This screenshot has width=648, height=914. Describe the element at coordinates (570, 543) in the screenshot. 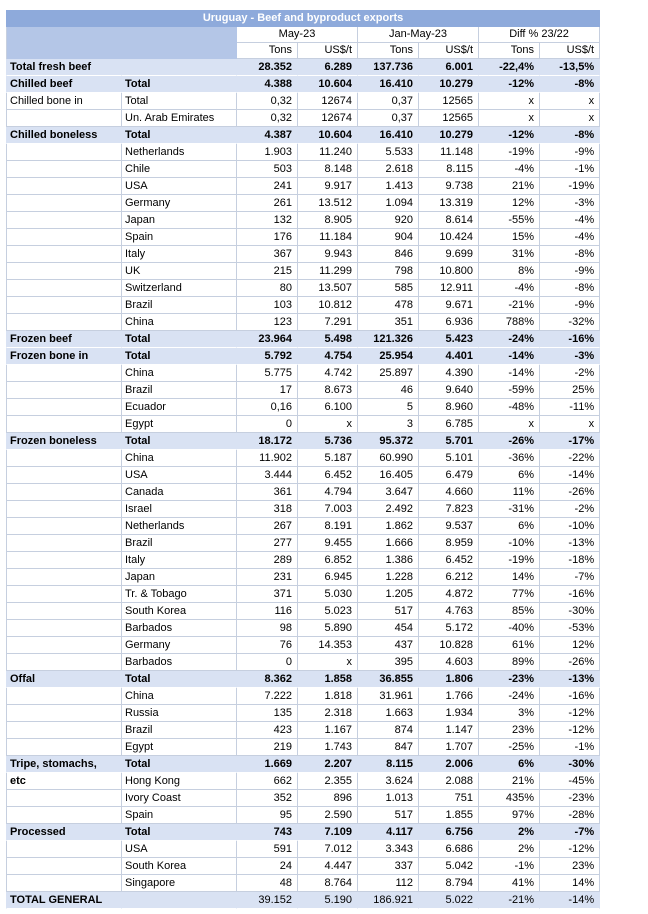

I see `value-cell: -13%` at that location.